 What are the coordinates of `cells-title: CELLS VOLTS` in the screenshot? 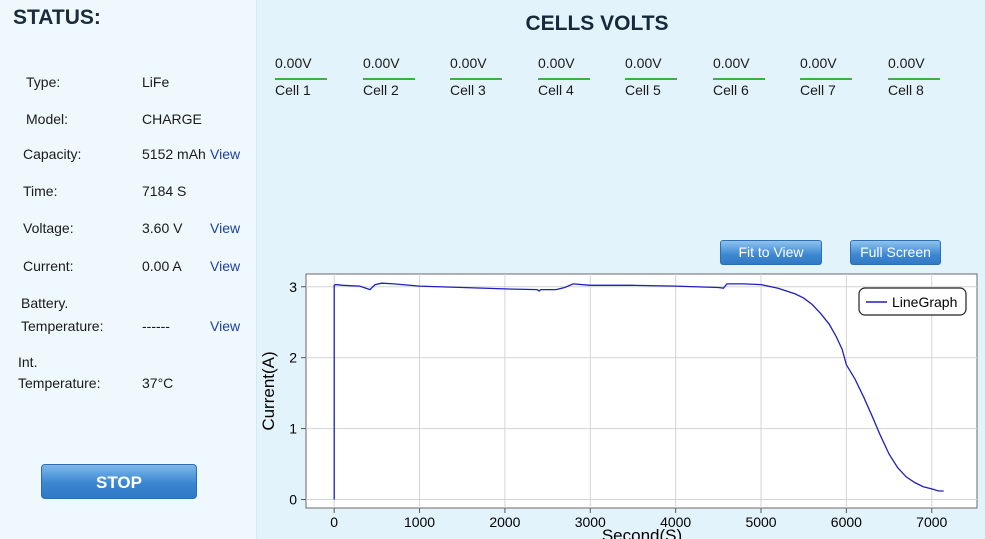 It's located at (597, 23).